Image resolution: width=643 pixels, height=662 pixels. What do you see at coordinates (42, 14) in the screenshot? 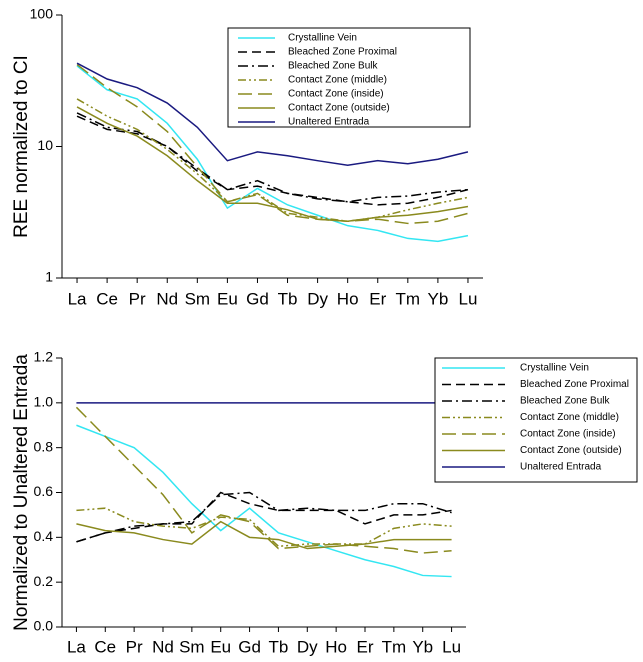
I see `y-tick-label: 100` at bounding box center [42, 14].